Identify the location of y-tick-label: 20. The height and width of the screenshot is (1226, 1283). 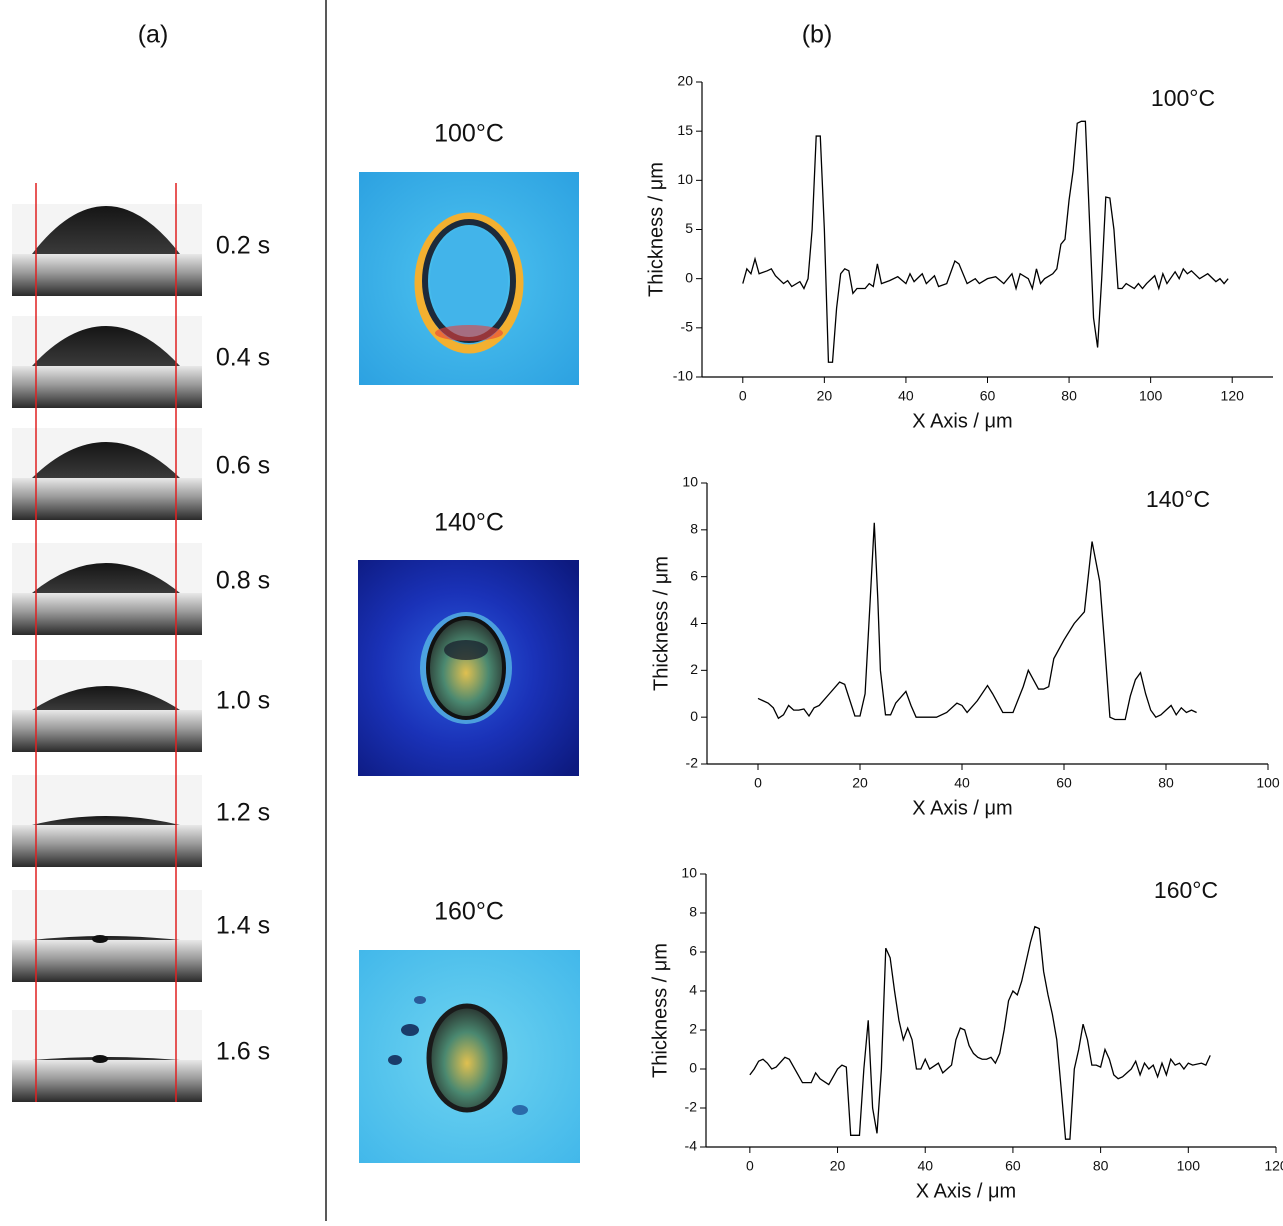
(685, 81).